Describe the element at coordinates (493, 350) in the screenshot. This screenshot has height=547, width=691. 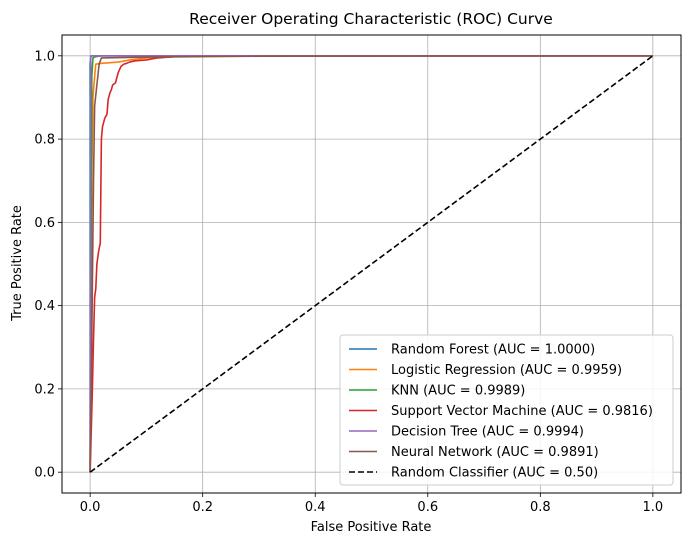
I see `legend-label: Random Forest (AUC = 1.0000)` at that location.